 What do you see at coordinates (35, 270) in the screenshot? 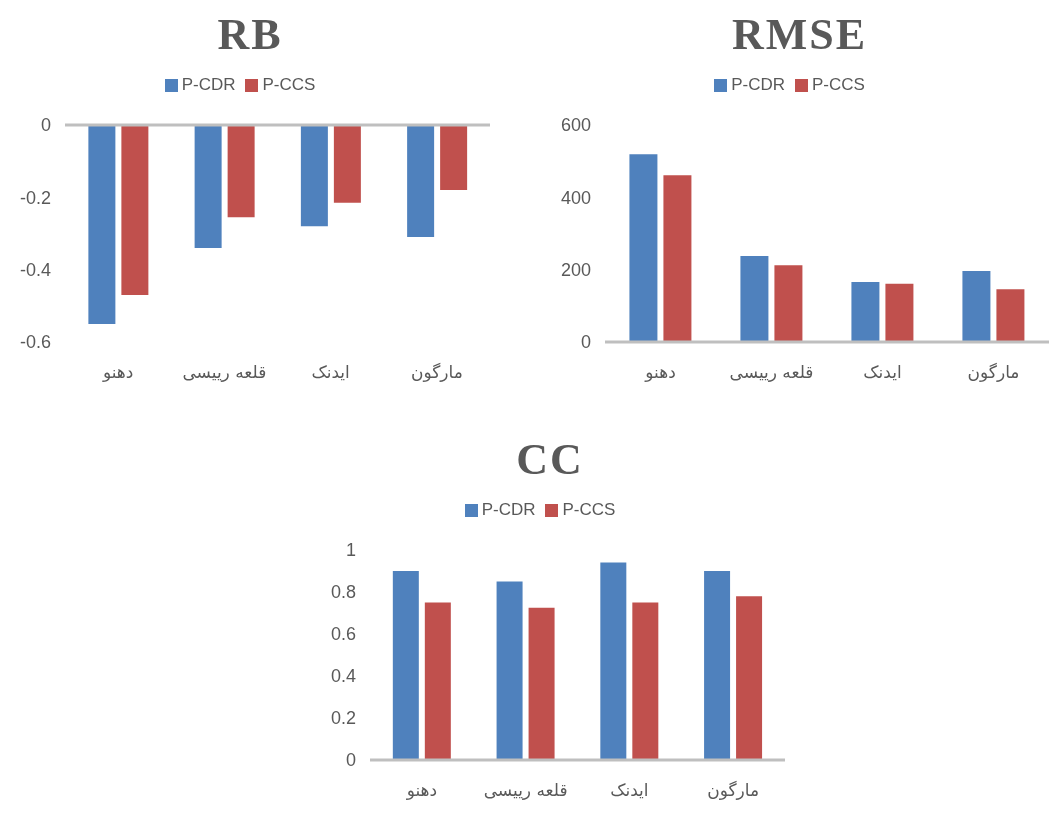
I see `y-tick-label: -0.4` at bounding box center [35, 270].